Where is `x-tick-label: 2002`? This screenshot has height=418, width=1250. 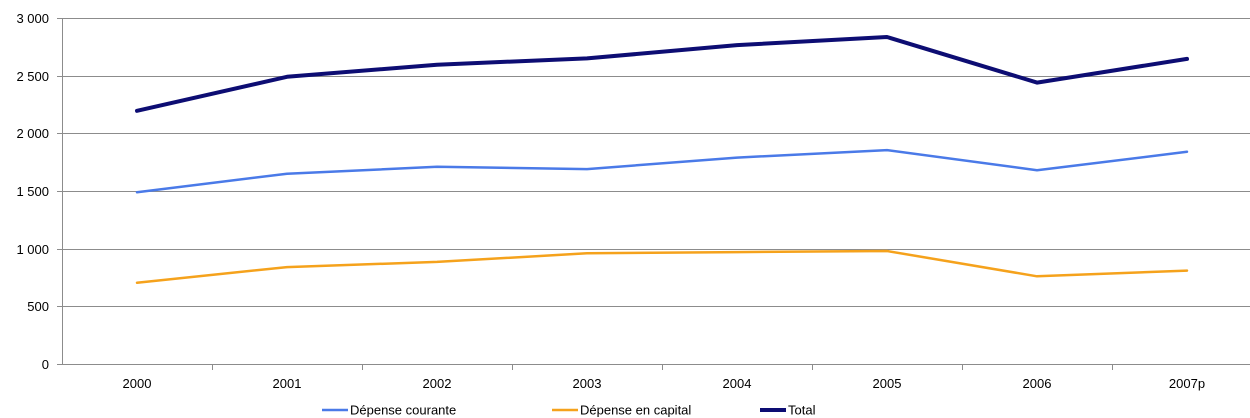 x-tick-label: 2002 is located at coordinates (437, 383).